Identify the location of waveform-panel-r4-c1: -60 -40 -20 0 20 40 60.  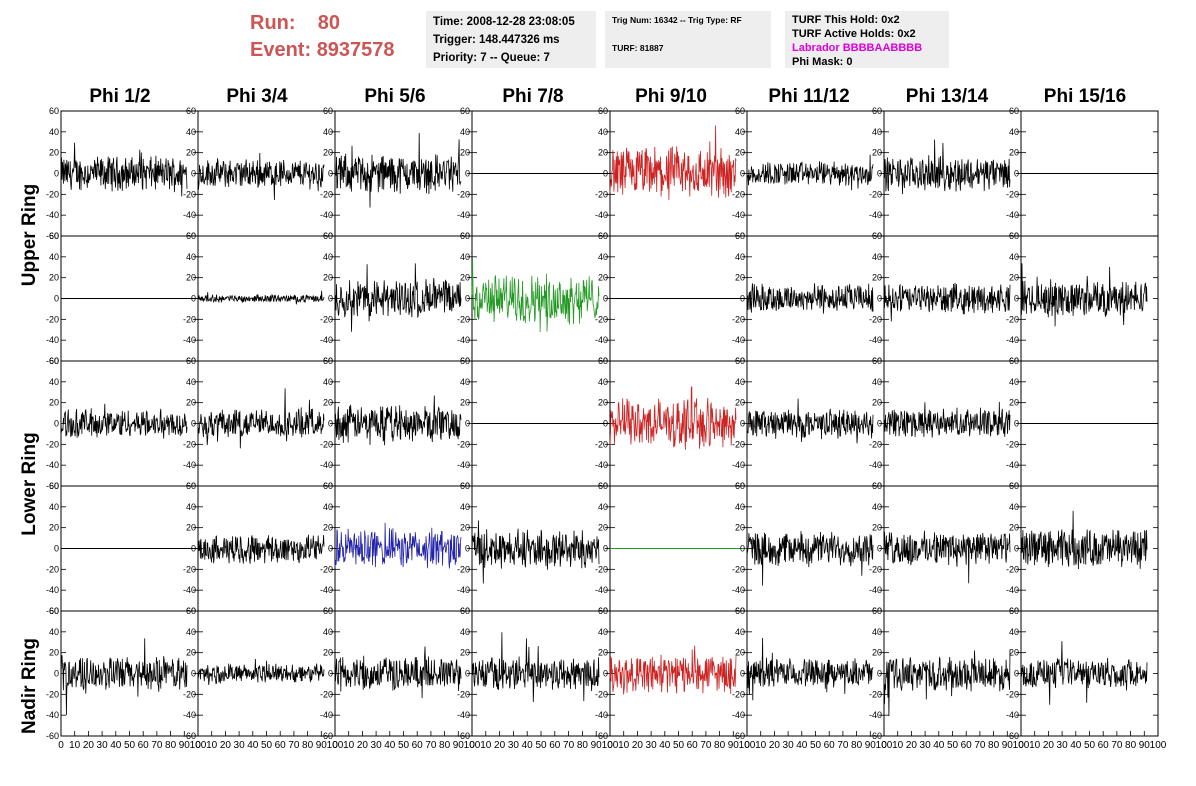
(122, 548).